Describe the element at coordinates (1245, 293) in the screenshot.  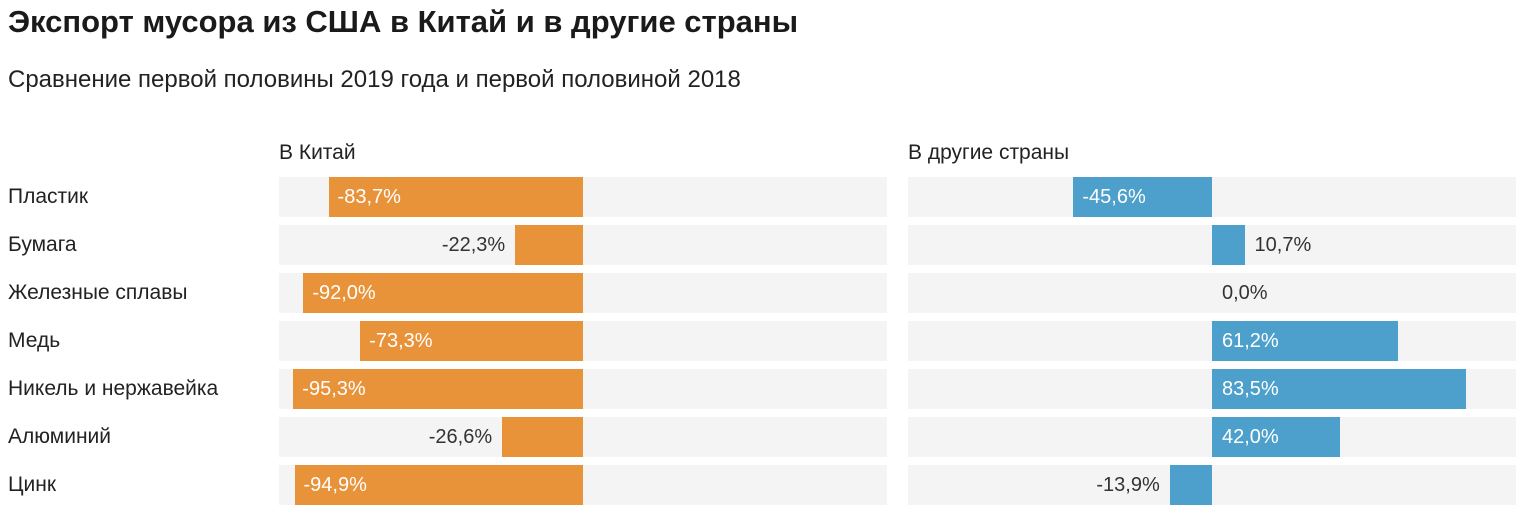
I see `data-label: 0,0%` at that location.